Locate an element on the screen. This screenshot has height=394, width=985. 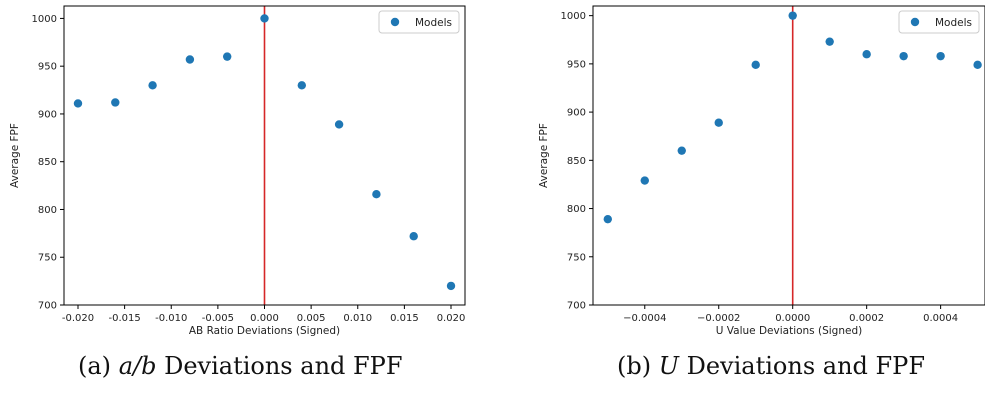
x-tick-label-b-3: 0.0002 is located at coordinates (866, 318).